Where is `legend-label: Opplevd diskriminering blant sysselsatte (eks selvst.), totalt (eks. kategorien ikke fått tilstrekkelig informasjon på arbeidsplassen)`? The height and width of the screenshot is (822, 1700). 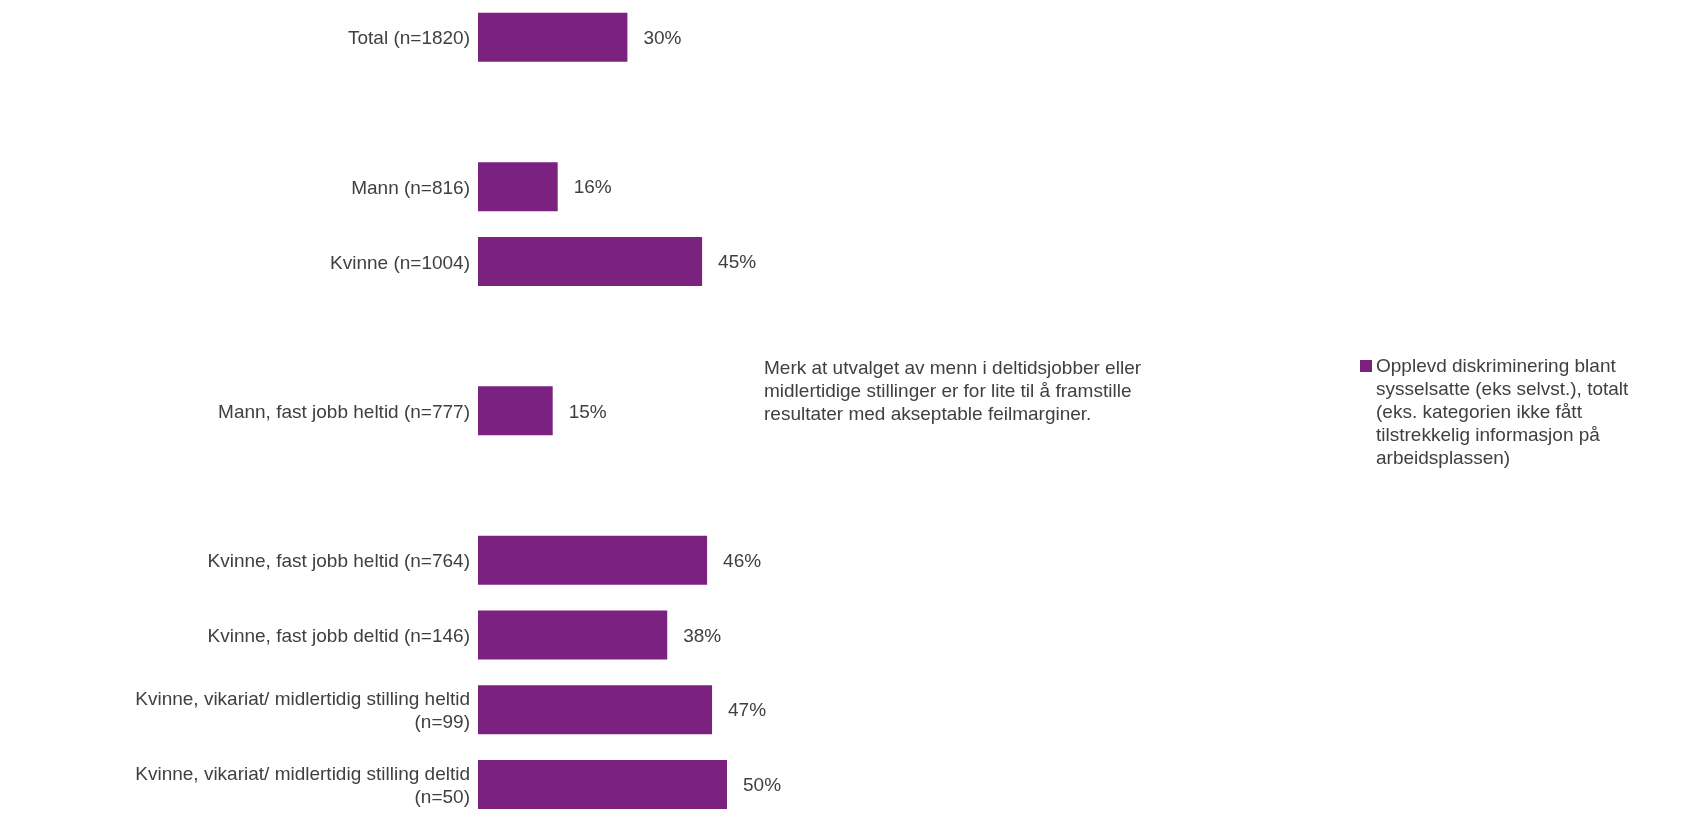 legend-label: Opplevd diskriminering blant sysselsatte (eks selvst.), totalt (eks. kategorien ikke fått tilstrekkelig informasjon på arbeidsplassen) is located at coordinates (1503, 411).